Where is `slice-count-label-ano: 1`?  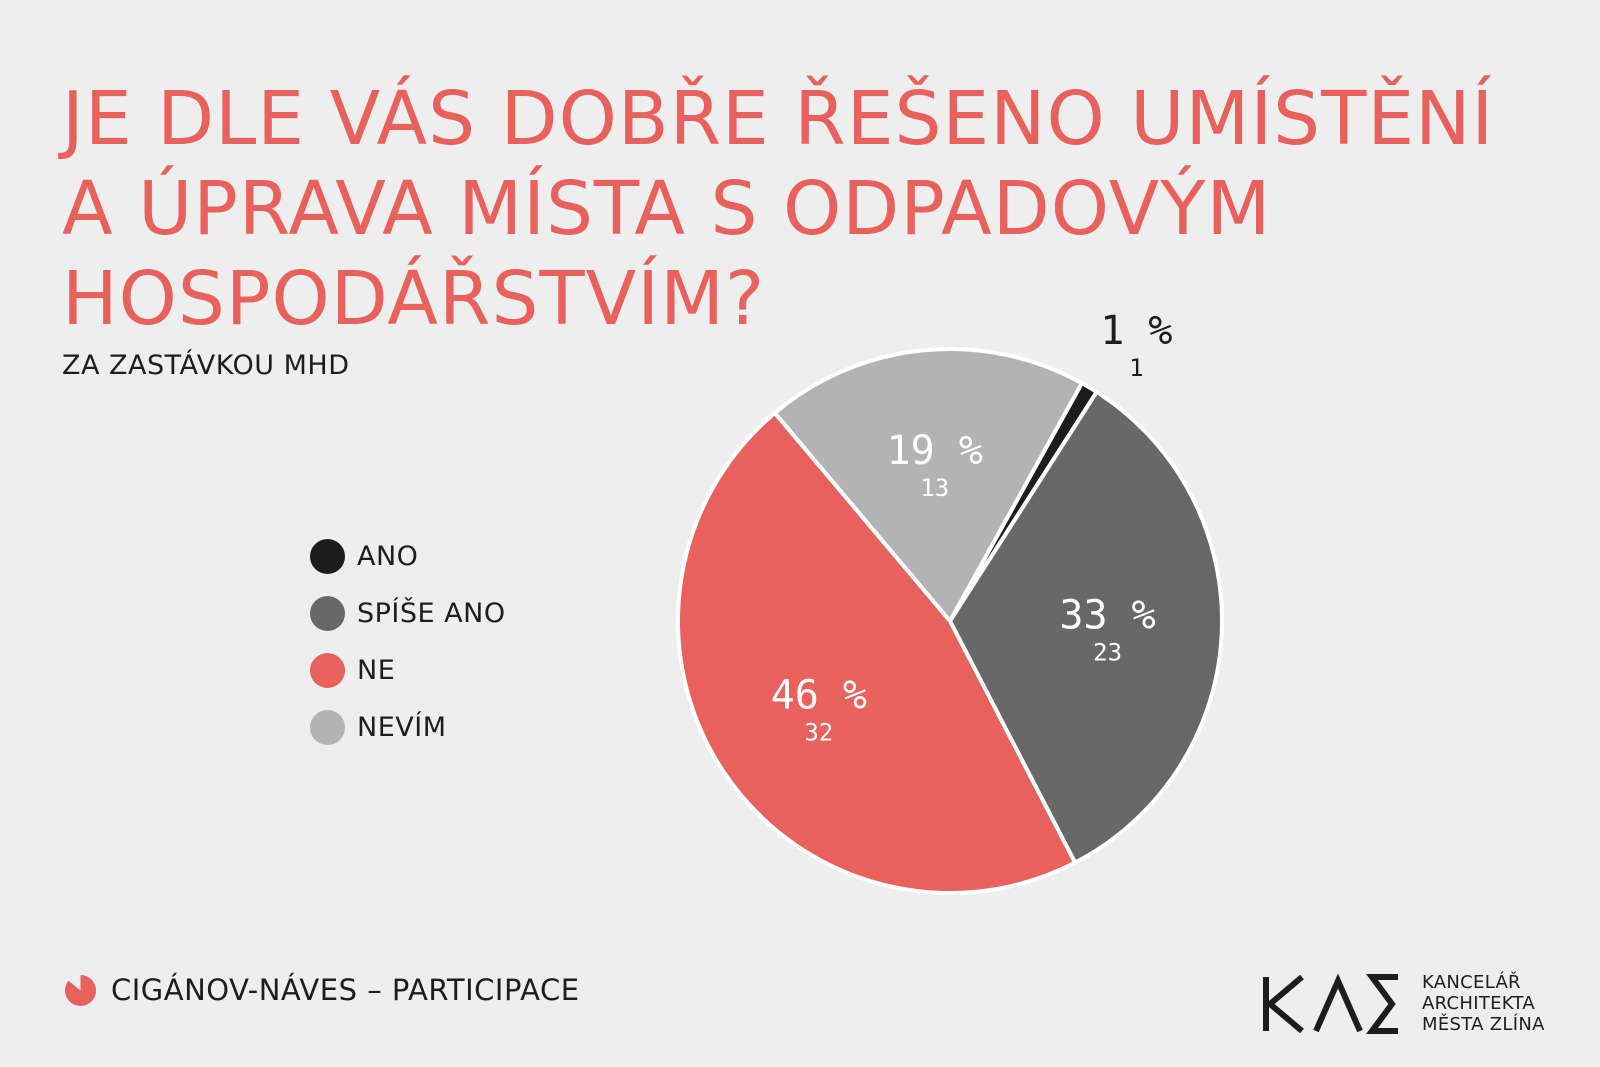
slice-count-label-ano: 1 is located at coordinates (1136, 368).